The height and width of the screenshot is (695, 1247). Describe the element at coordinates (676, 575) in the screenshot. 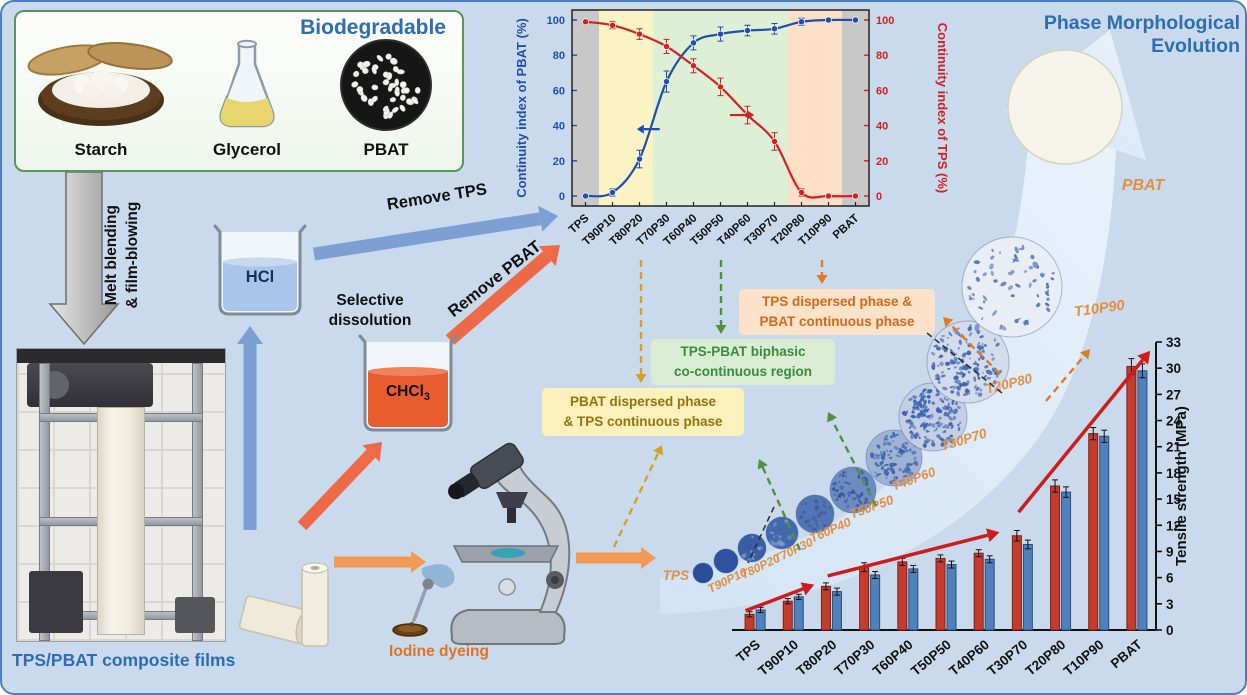

I see `stage-label: TPS` at that location.